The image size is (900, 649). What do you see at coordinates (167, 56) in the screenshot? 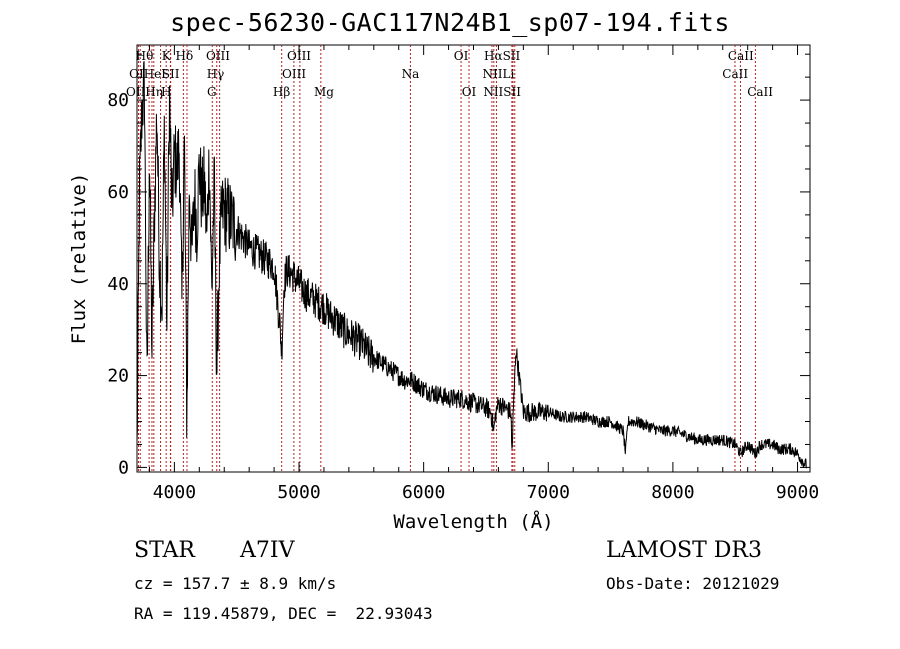
I see `line-label-1: K` at bounding box center [167, 56].